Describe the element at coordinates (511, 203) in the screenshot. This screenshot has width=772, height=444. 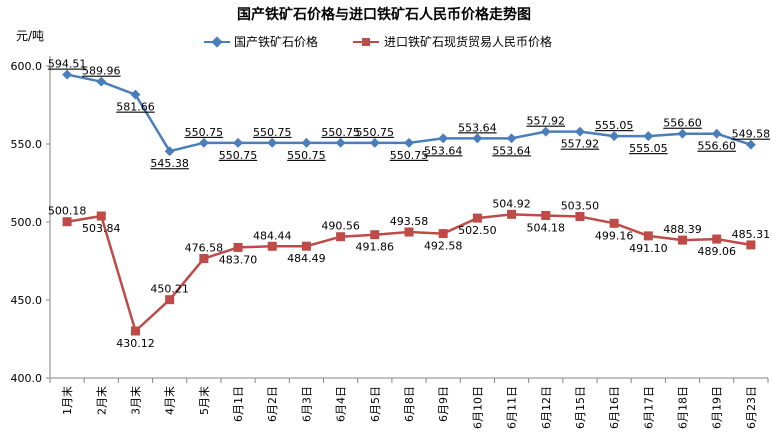
I see `data-label-import: 504.92` at that location.